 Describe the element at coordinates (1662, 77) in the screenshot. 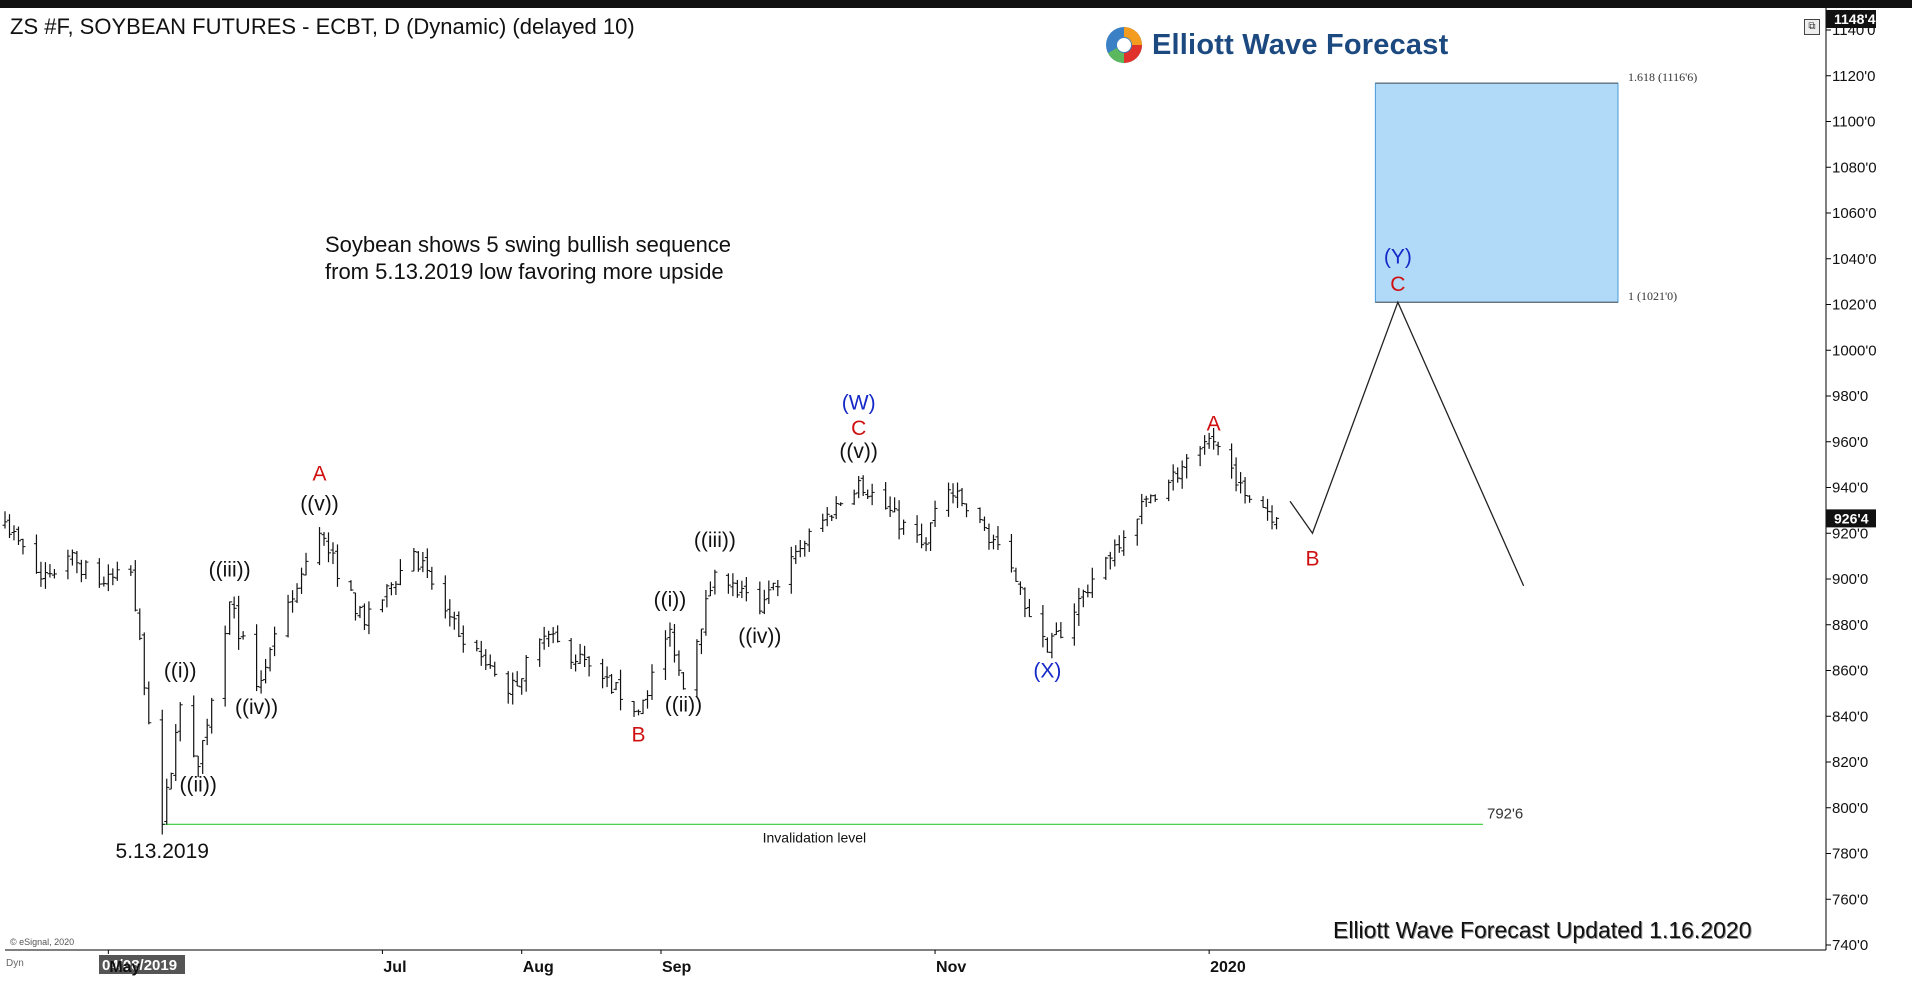

I see `extension-1618-label: 1.618 (1116'6)` at that location.